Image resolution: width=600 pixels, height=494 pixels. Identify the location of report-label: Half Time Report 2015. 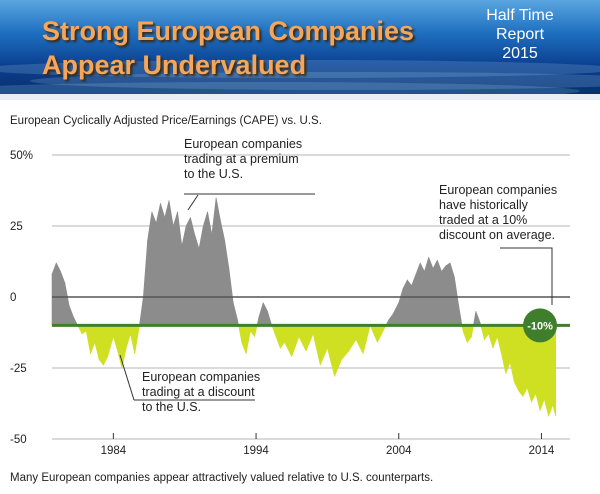
(520, 34).